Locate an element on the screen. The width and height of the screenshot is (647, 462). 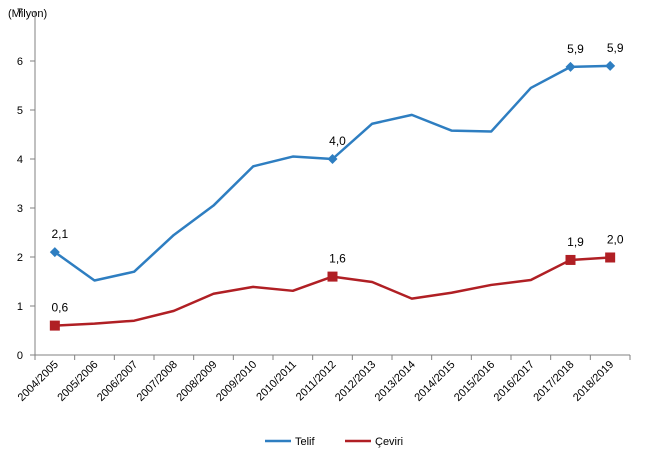
y-tick-label: 2 is located at coordinates (20, 258).